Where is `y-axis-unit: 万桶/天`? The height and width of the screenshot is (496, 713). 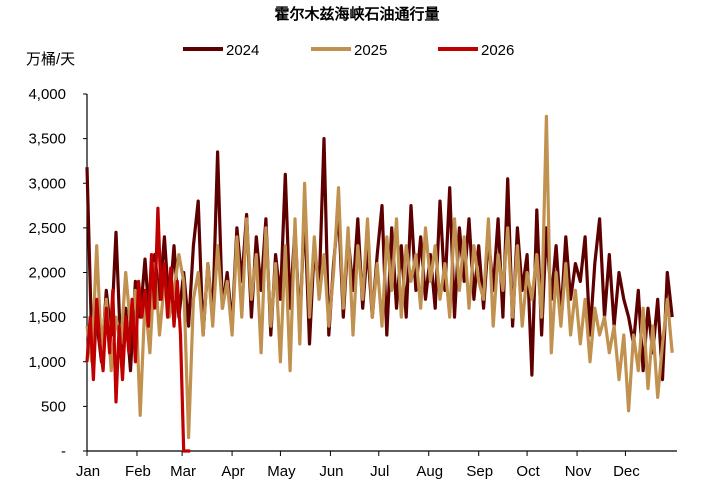
y-axis-unit: 万桶/天 is located at coordinates (50, 59).